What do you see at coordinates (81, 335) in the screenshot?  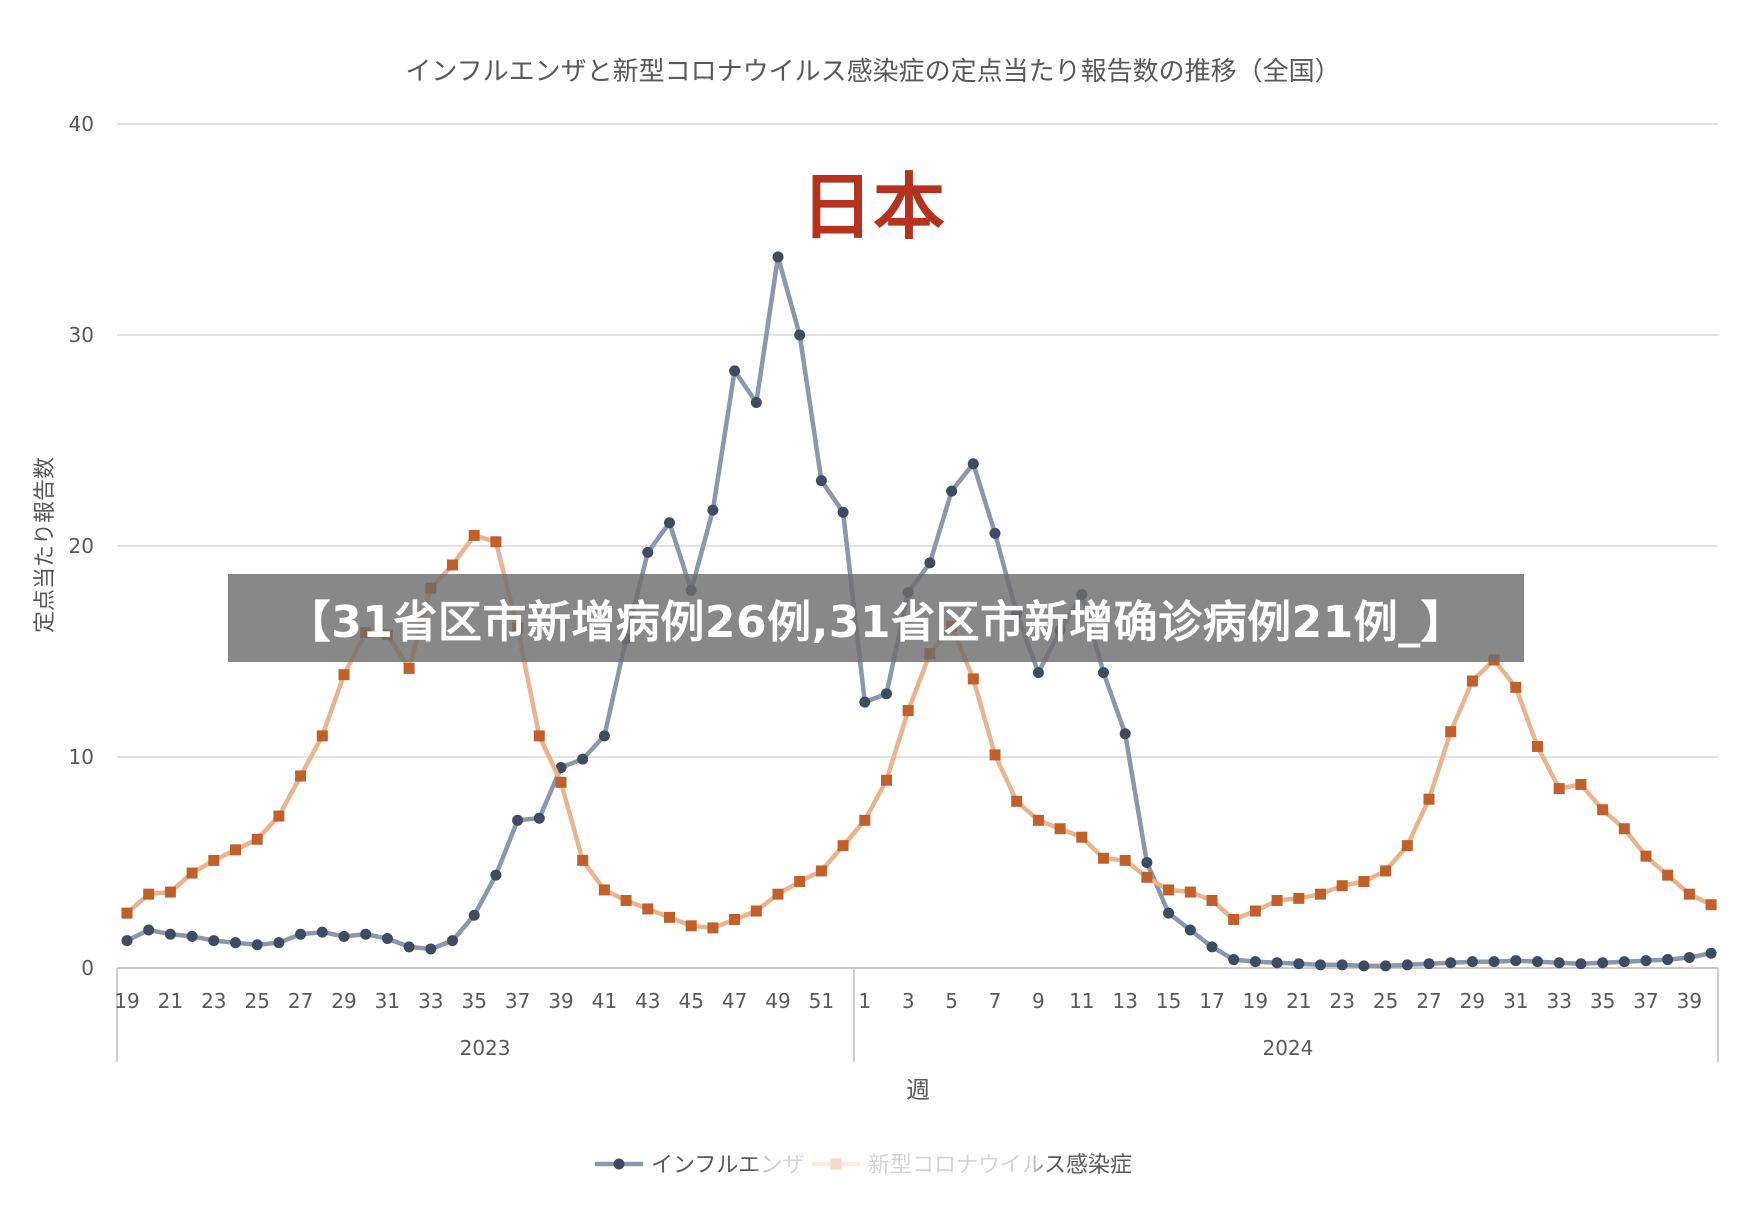 I see `y-tick-label: 30` at bounding box center [81, 335].